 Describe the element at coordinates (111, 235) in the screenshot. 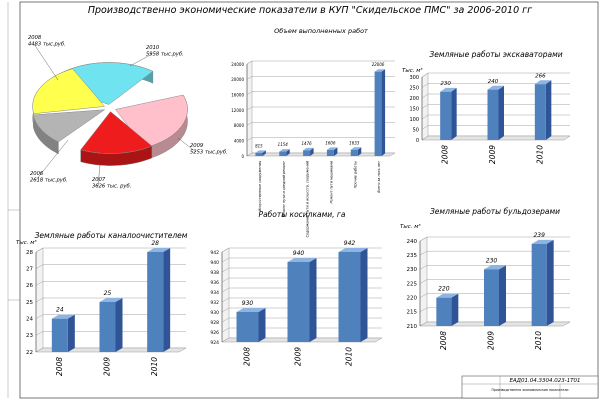

I see `chart-title: Земляные работы каналоочистителем` at that location.